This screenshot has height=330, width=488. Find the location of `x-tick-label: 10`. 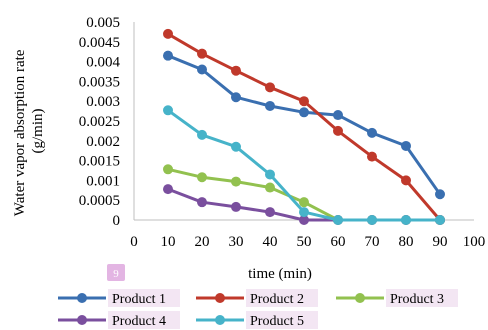

x-tick-label: 10 is located at coordinates (168, 242).